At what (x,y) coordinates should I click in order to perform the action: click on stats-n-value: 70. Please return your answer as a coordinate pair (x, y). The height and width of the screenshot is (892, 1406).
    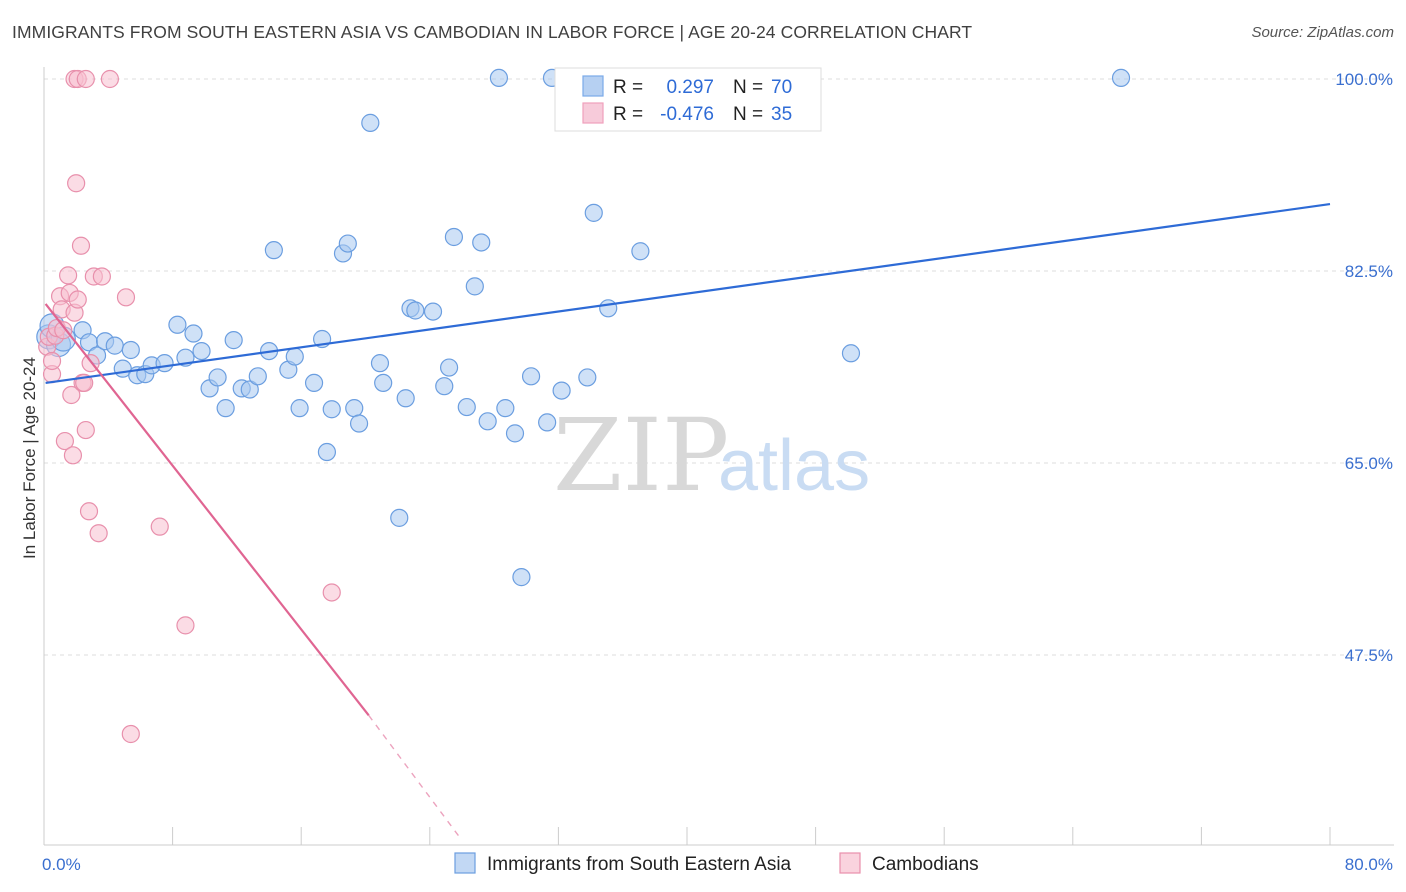
    Looking at the image, I should click on (781, 87).